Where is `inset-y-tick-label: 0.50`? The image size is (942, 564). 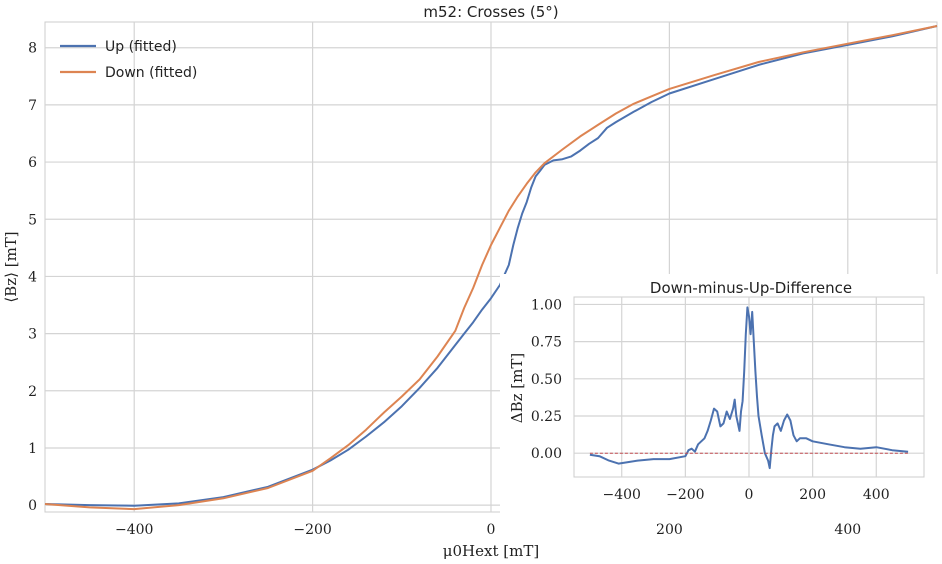
inset-y-tick-label: 0.50 is located at coordinates (546, 380).